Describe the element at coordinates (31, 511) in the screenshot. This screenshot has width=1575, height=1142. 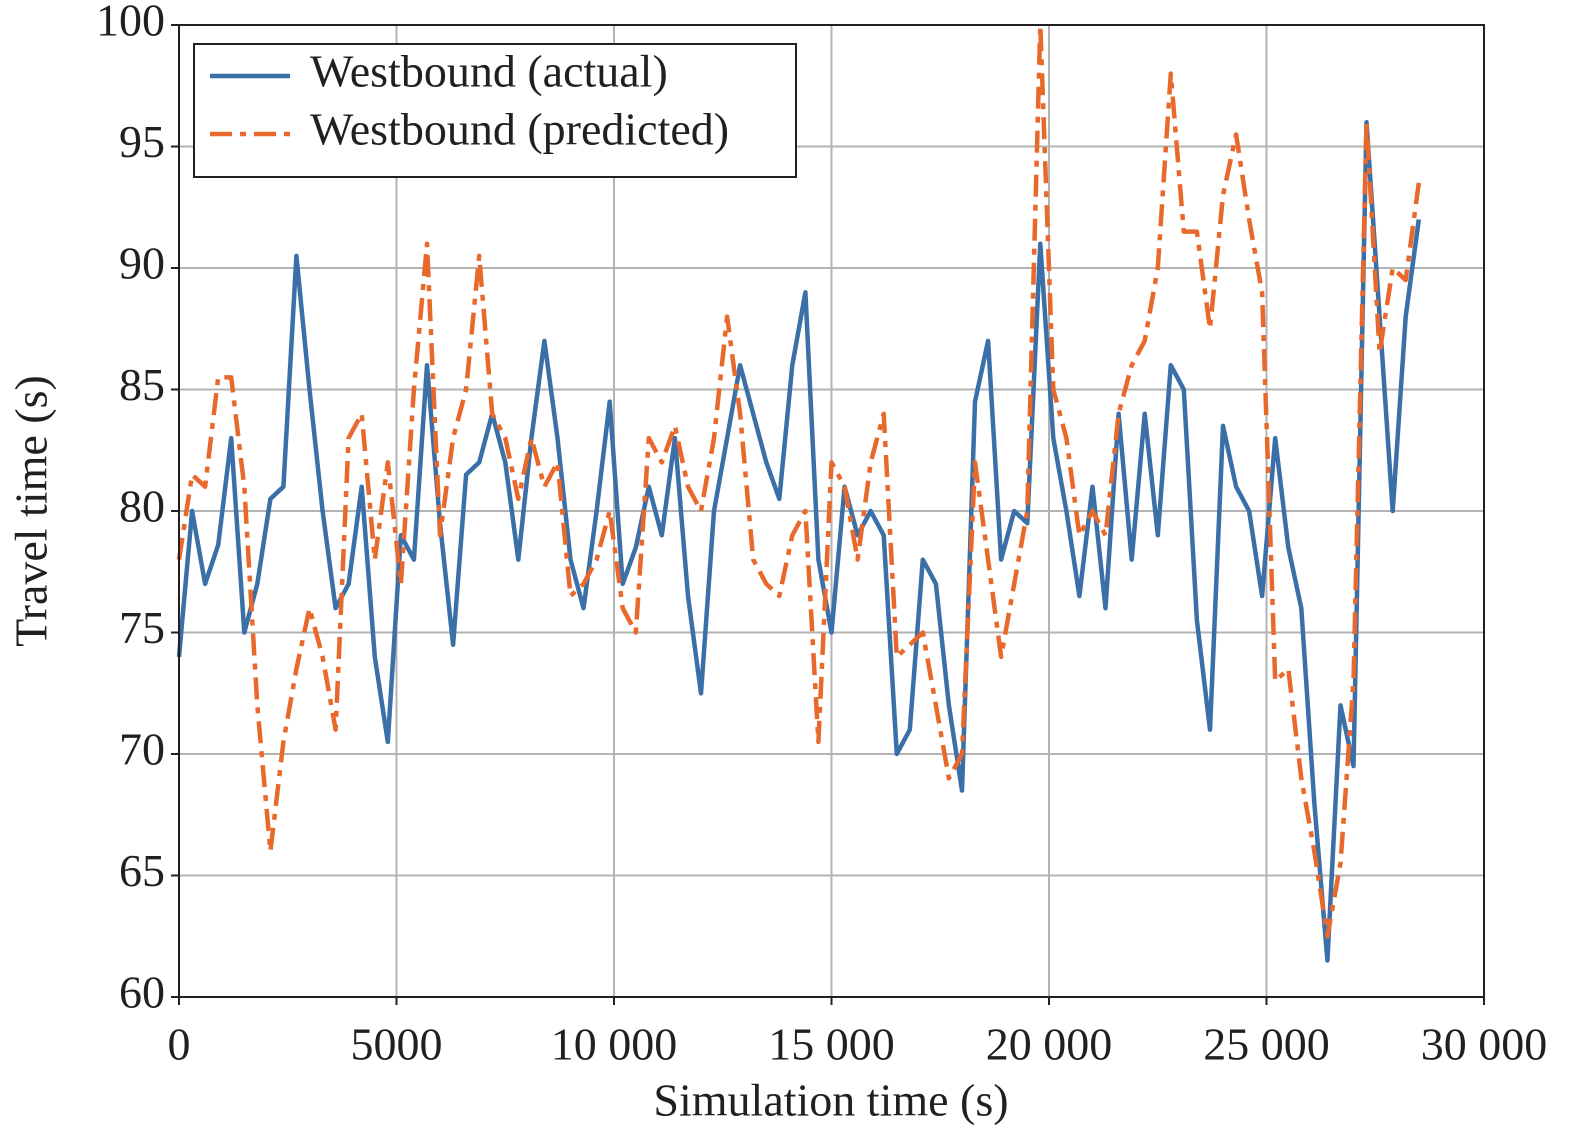
I see `y-axis-label: Travel time (s)` at that location.